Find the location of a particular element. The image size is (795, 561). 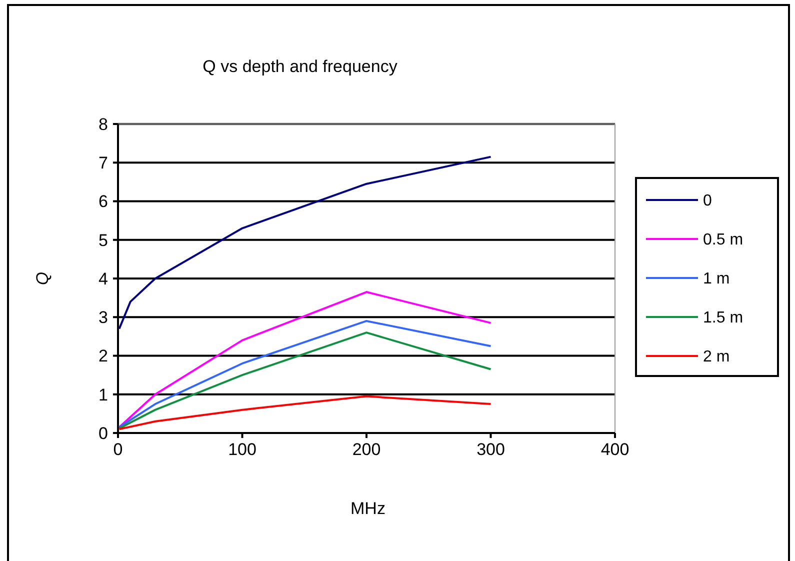

legend-label: 1.5 m is located at coordinates (723, 318).